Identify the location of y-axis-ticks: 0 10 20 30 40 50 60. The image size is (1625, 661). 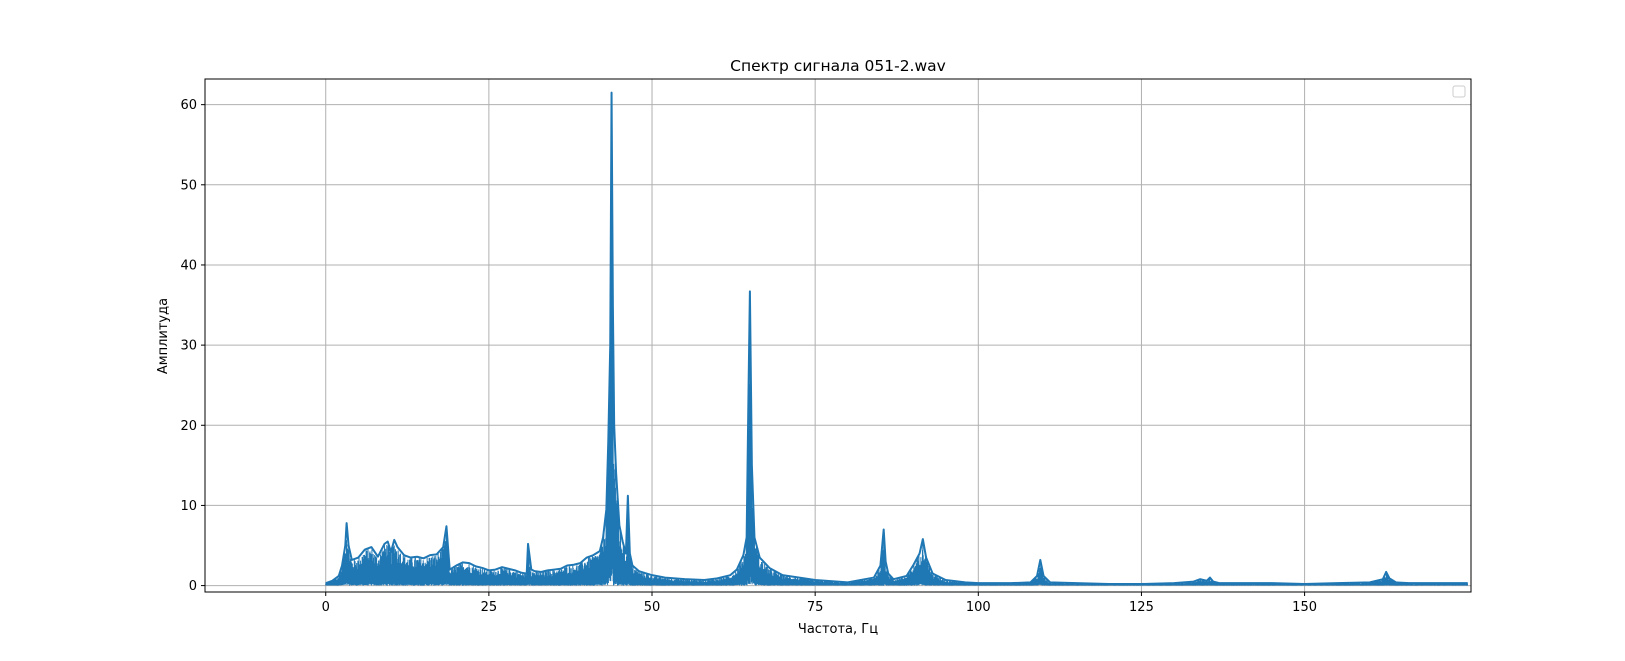
(192, 346).